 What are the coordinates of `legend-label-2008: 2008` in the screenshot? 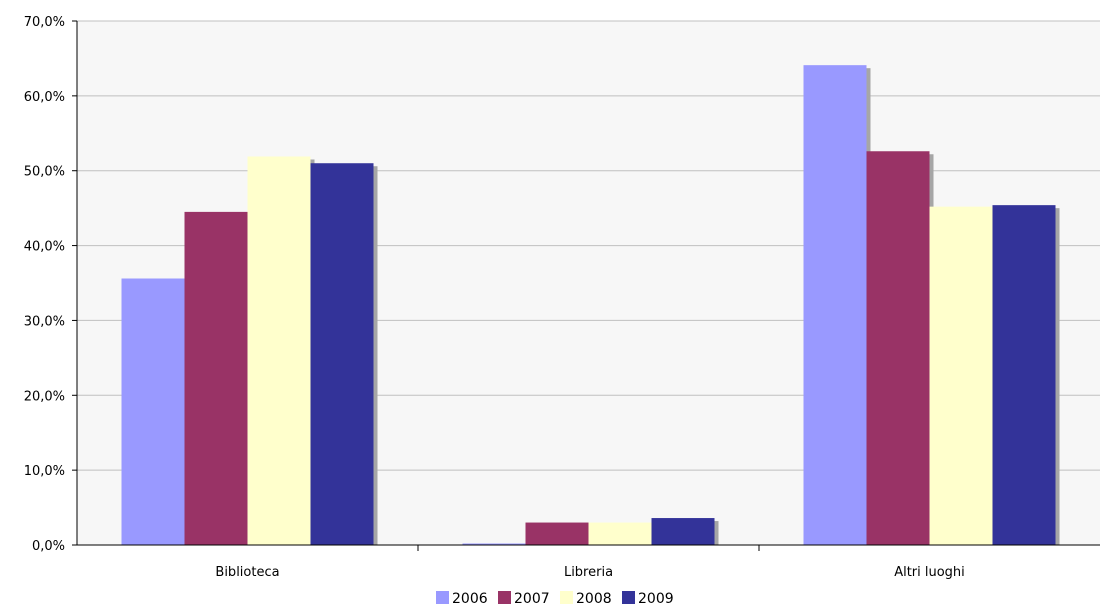 It's located at (594, 599).